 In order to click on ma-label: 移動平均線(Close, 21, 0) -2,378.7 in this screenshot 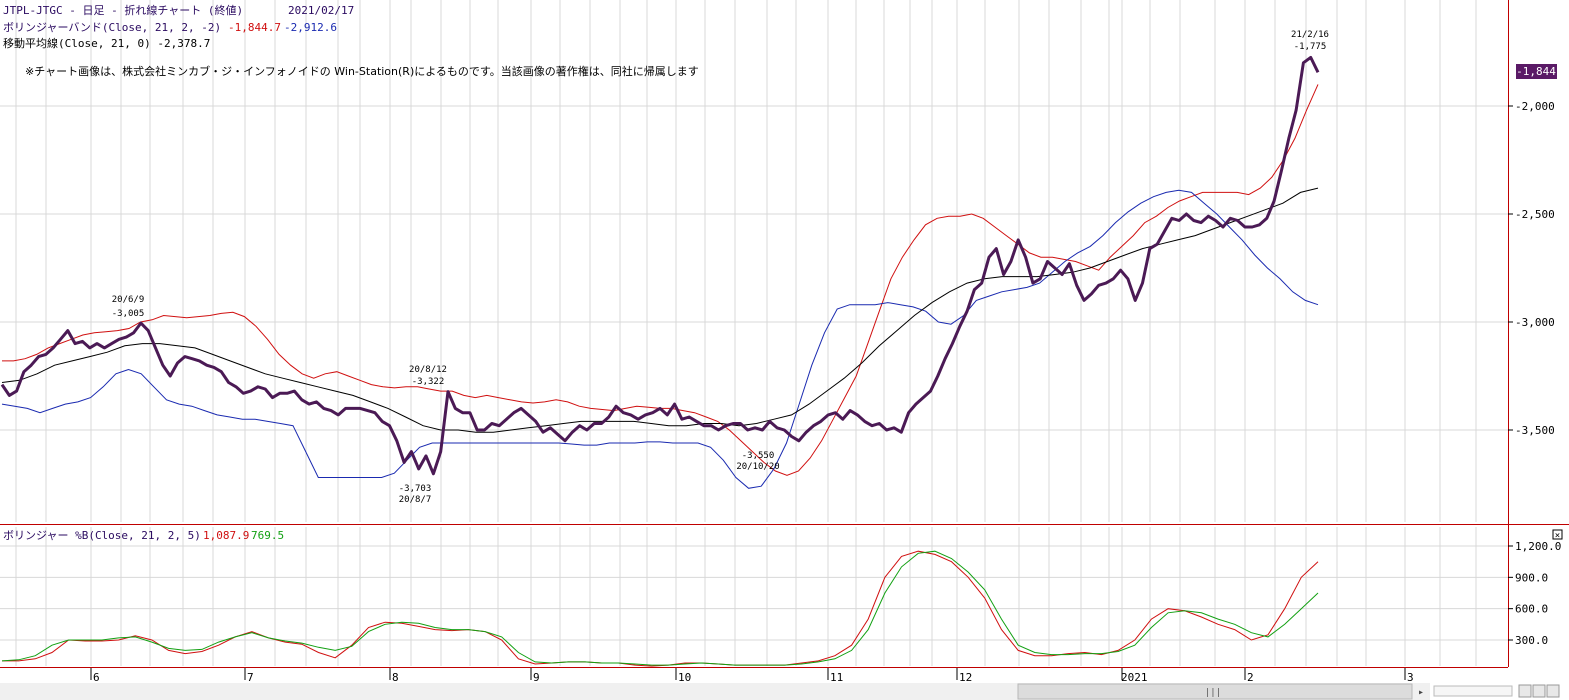, I will do `click(106, 43)`.